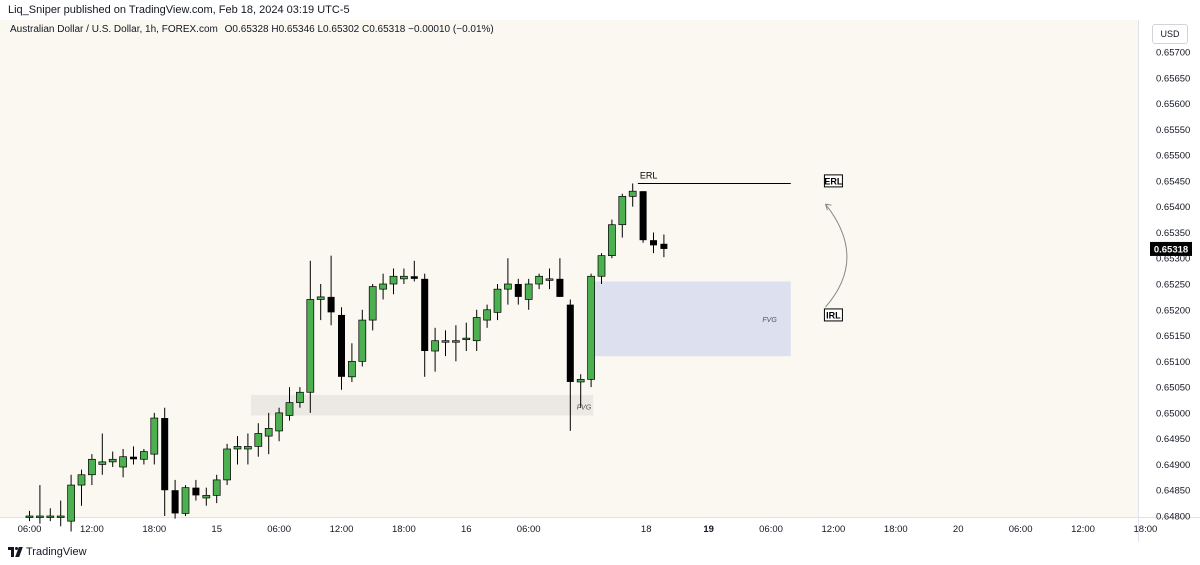 This screenshot has width=1200, height=565. Describe the element at coordinates (1173, 413) in the screenshot. I see `price-tick-label: 0.65000` at that location.